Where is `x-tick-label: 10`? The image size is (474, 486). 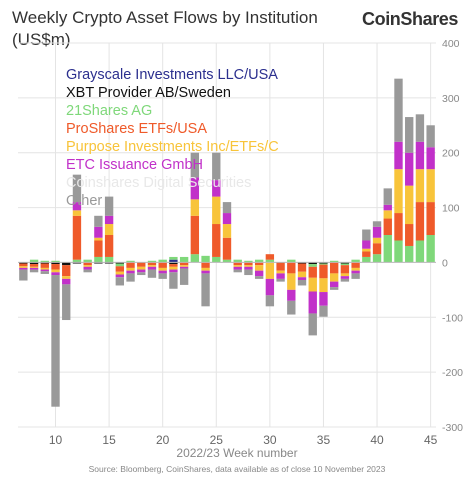
x-tick-label: 10 is located at coordinates (56, 440).